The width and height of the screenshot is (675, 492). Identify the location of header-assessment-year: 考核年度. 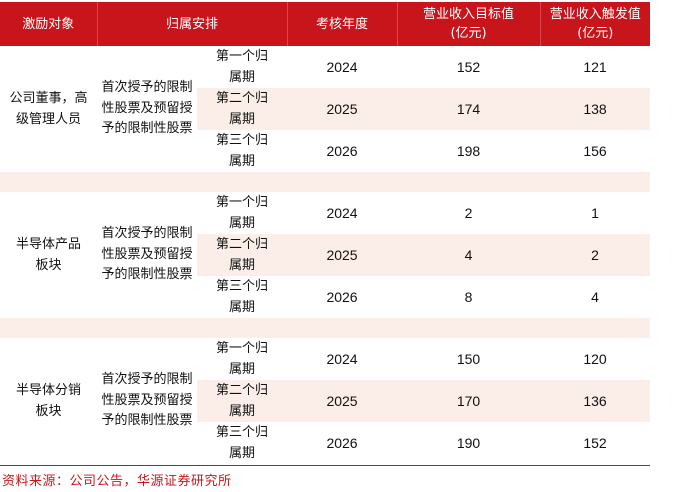
(342, 24).